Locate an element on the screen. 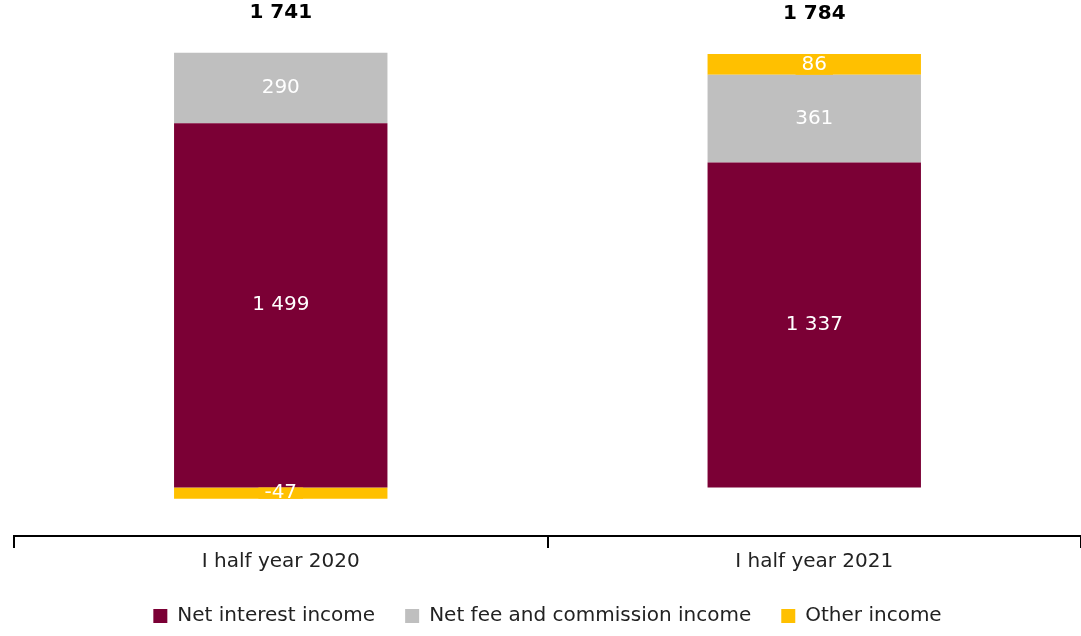  data-label: 1 337 is located at coordinates (814, 323).